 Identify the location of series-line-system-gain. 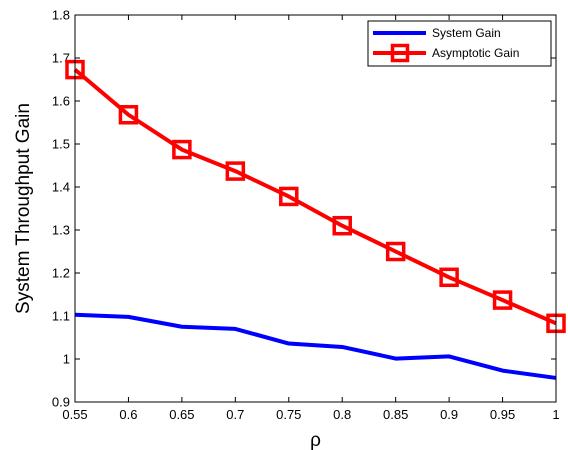
(315, 346).